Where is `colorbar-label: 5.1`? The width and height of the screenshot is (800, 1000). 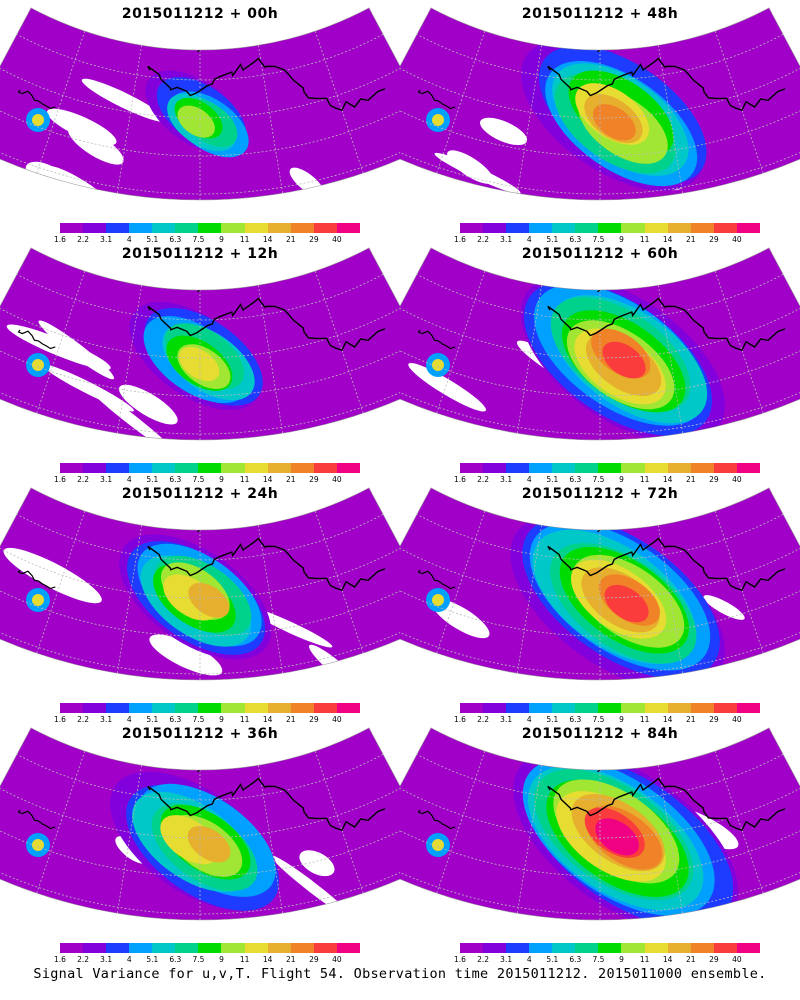 colorbar-label: 5.1 is located at coordinates (552, 239).